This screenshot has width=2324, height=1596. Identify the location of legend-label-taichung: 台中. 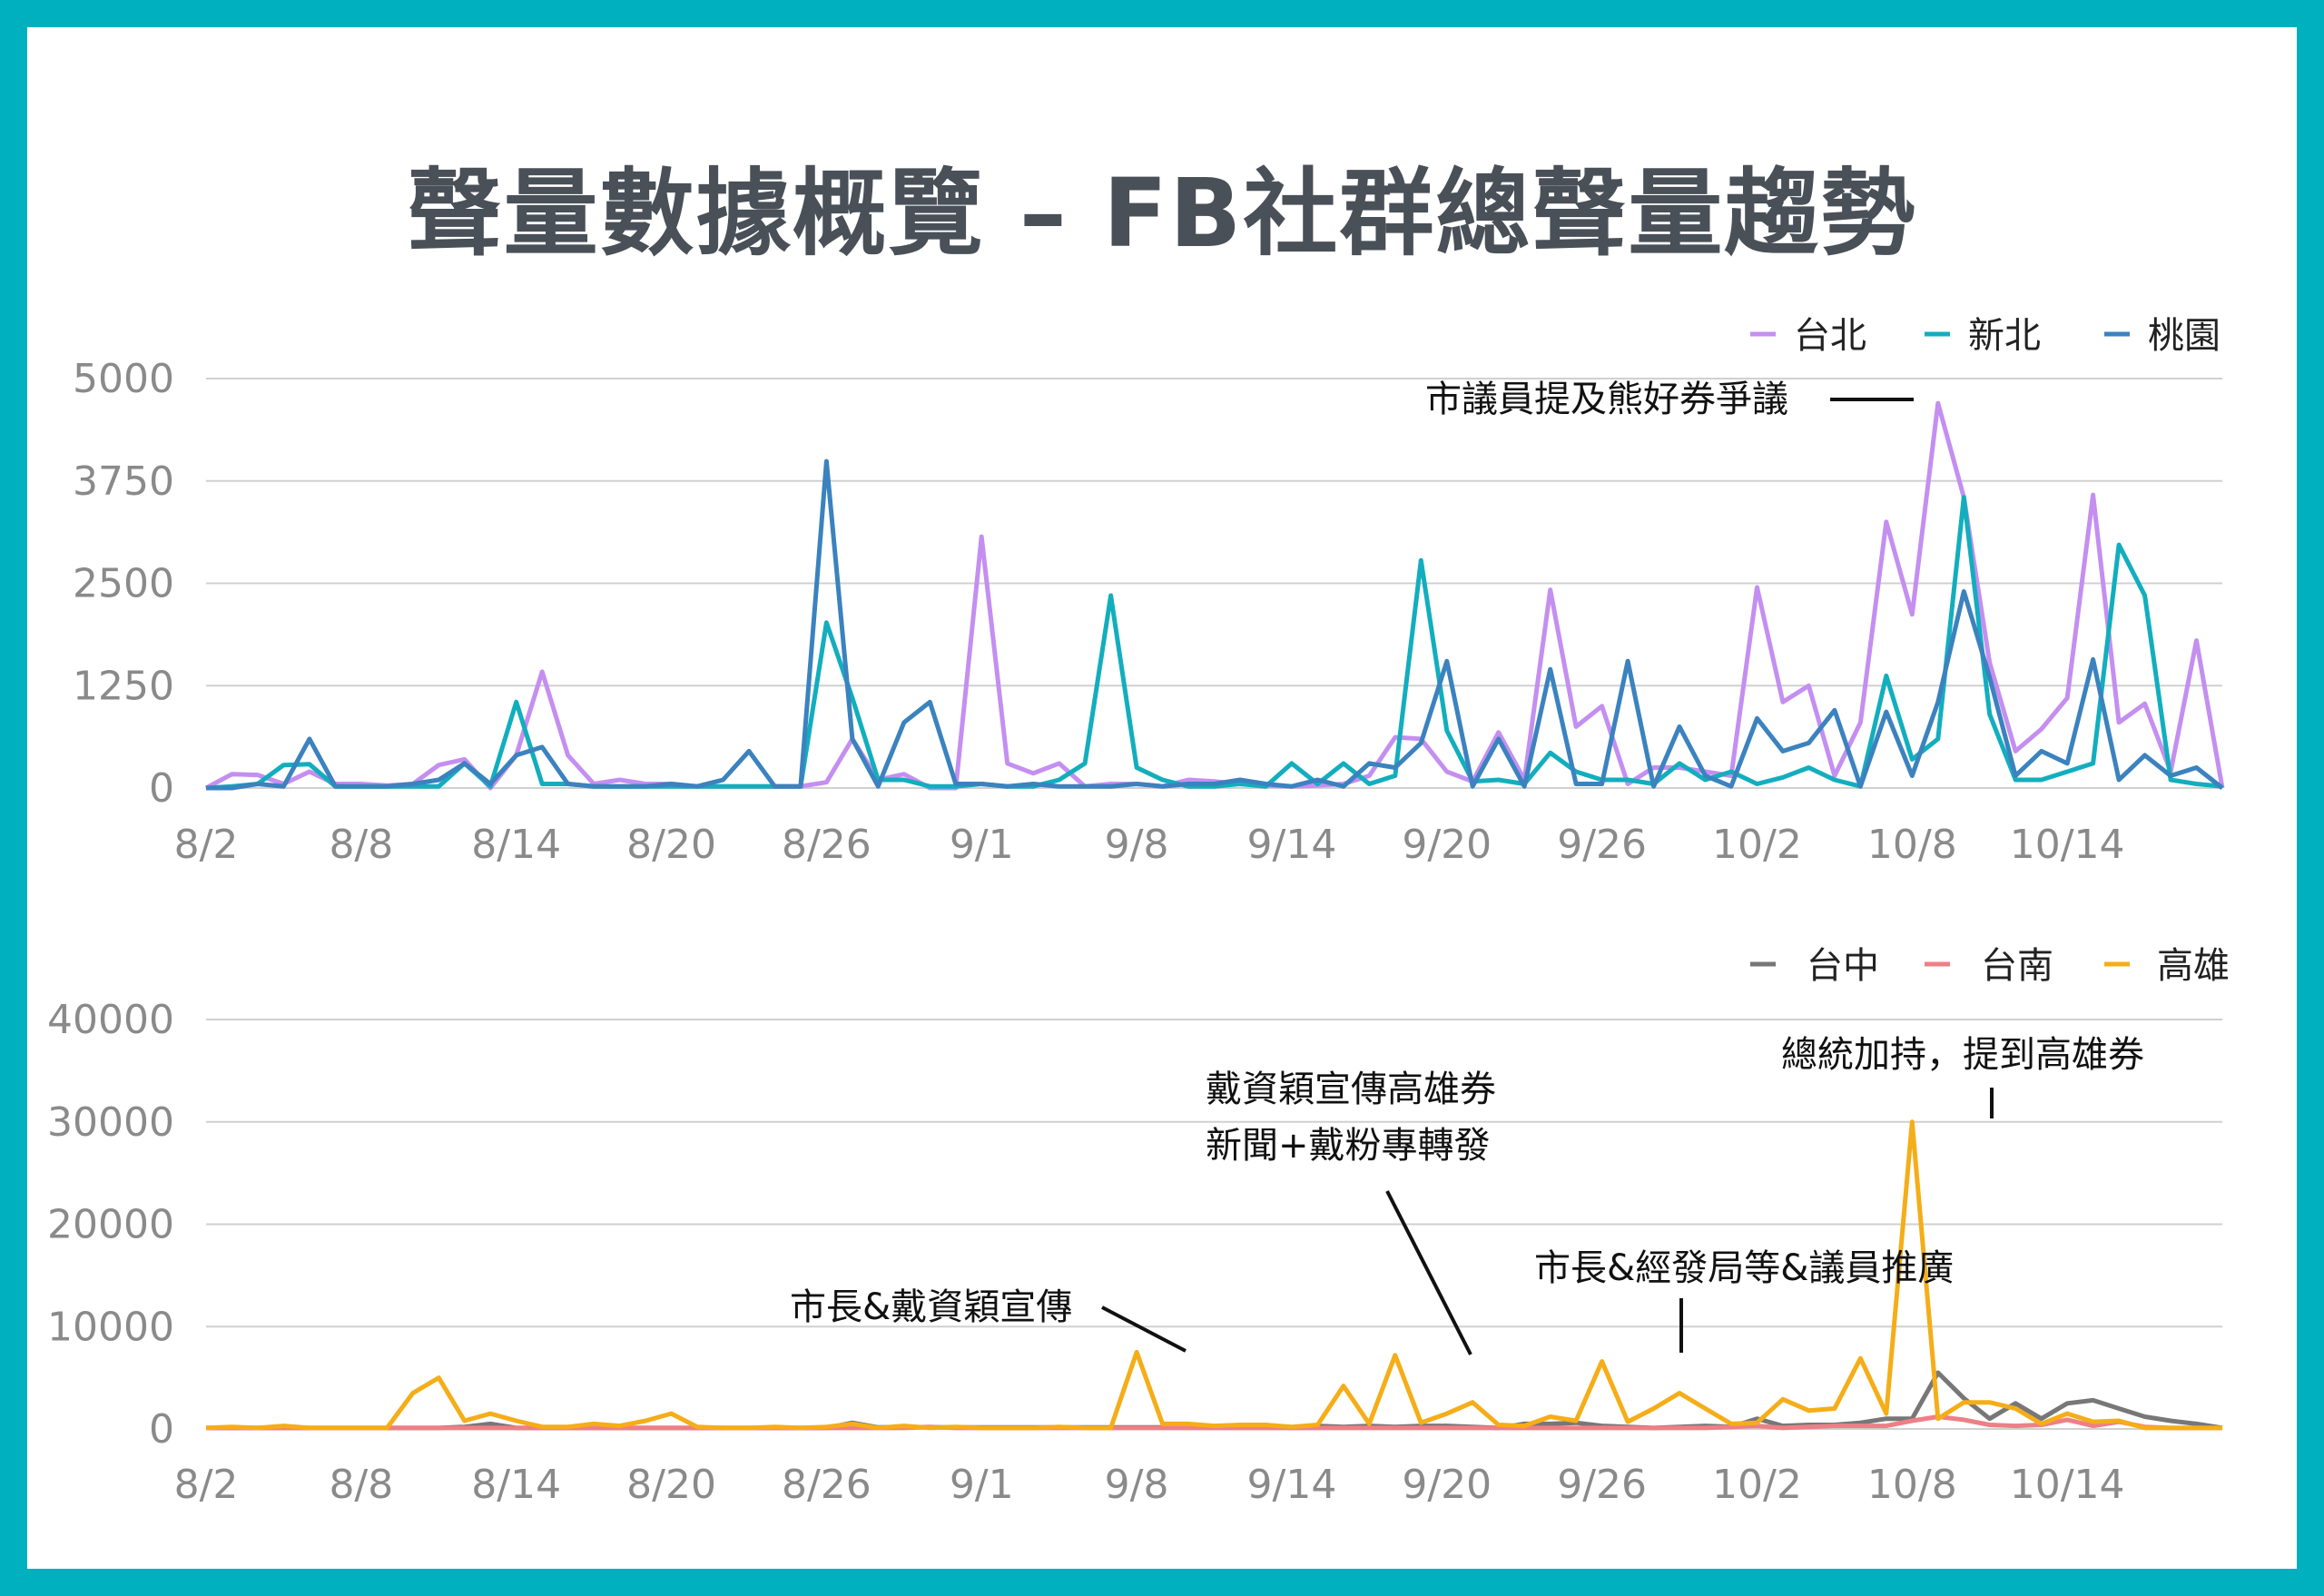
(1843, 966).